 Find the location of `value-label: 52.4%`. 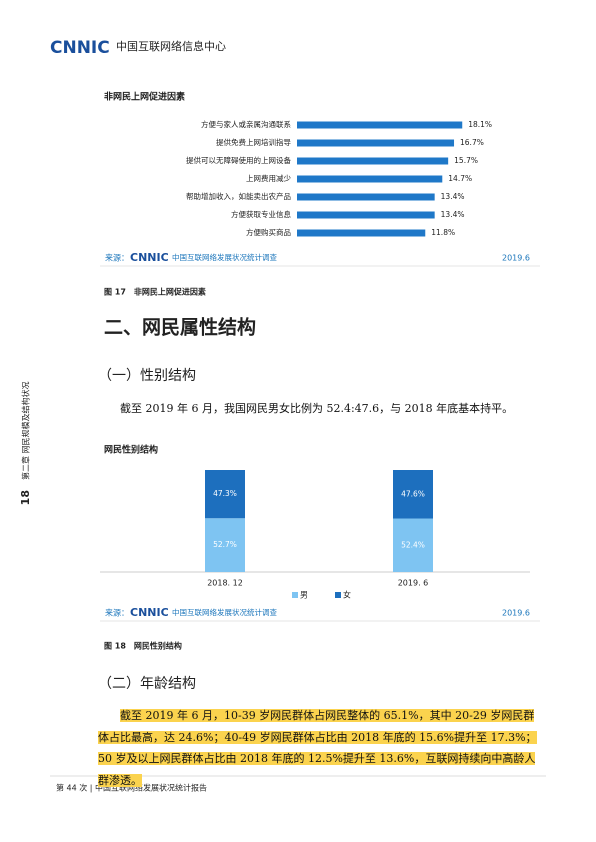

value-label: 52.4% is located at coordinates (413, 544).